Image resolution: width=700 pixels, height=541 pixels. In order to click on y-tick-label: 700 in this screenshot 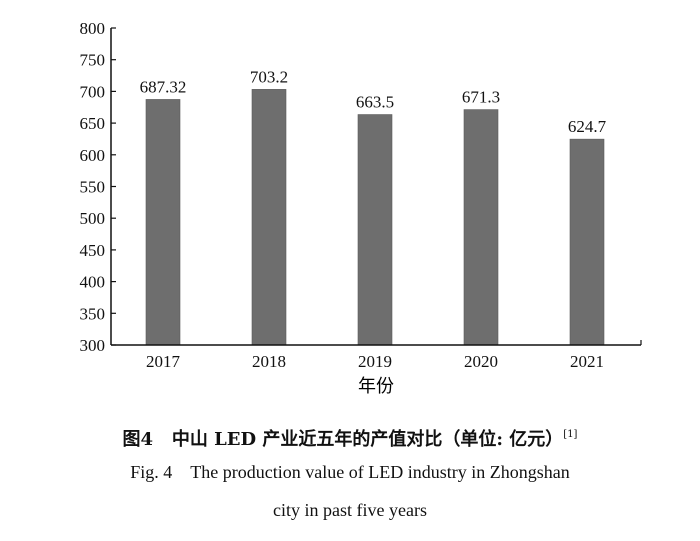, I will do `click(93, 91)`.